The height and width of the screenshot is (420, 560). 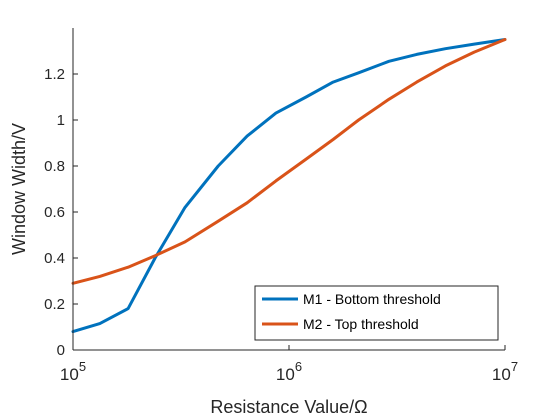 What do you see at coordinates (289, 371) in the screenshot?
I see `x-tick-label: 10⁶` at bounding box center [289, 371].